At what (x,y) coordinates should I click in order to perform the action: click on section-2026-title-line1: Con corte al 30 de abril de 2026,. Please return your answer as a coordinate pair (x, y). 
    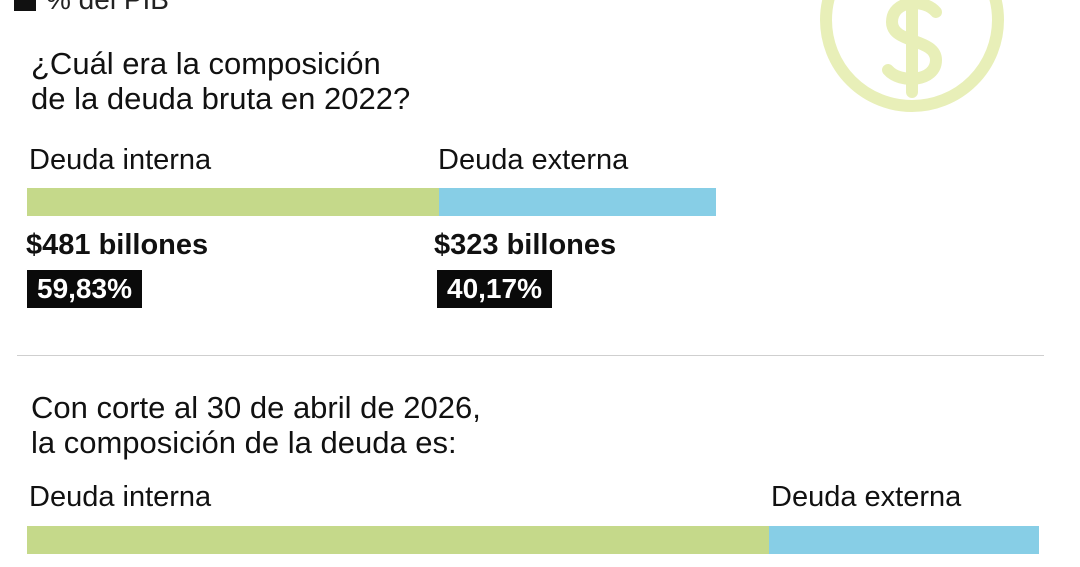
    Looking at the image, I should click on (256, 407).